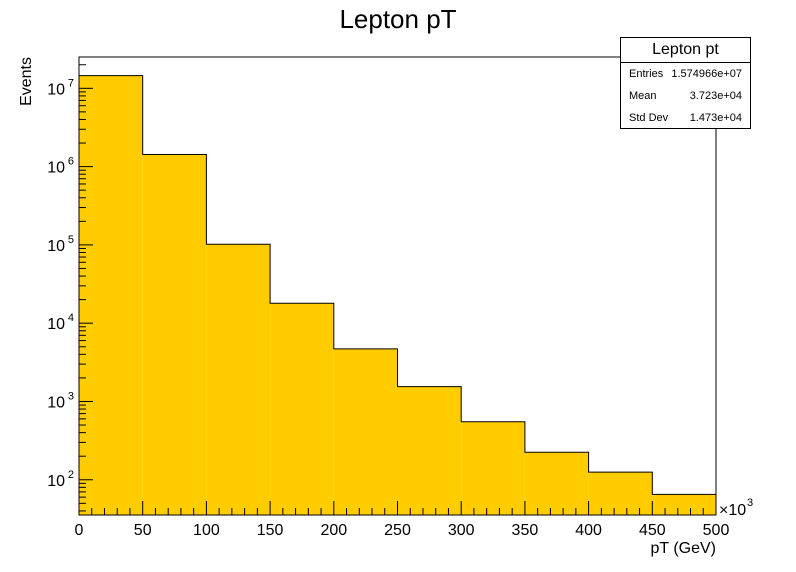 This screenshot has width=796, height=572. I want to click on x-tick-label: 450, so click(652, 530).